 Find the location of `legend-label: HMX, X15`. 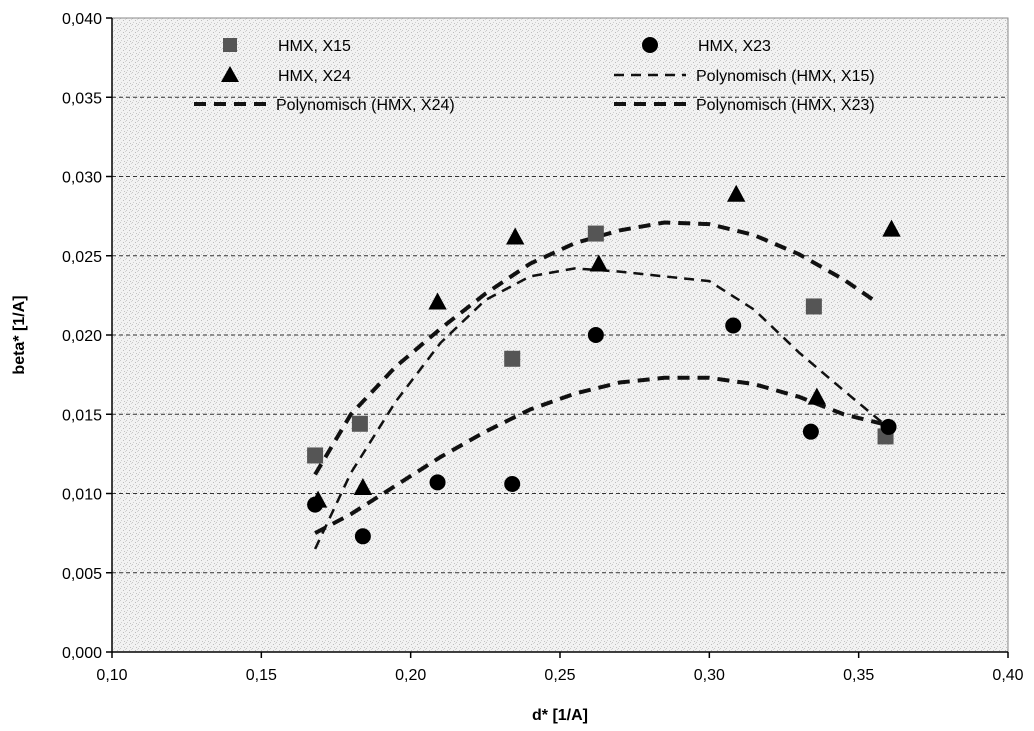

legend-label: HMX, X15 is located at coordinates (314, 46).